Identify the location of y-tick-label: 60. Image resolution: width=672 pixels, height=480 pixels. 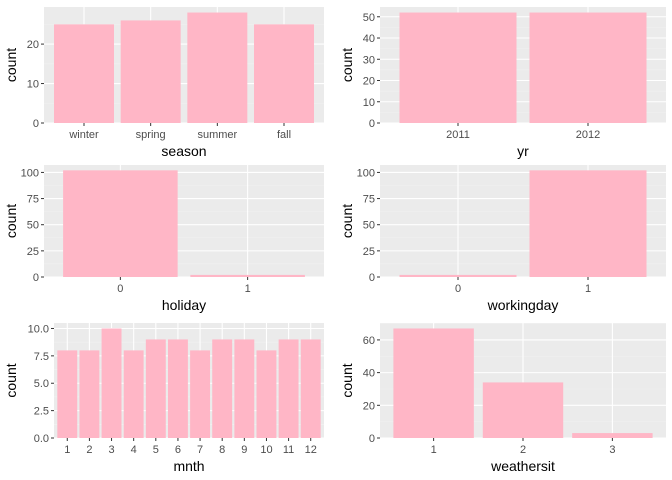
(369, 341).